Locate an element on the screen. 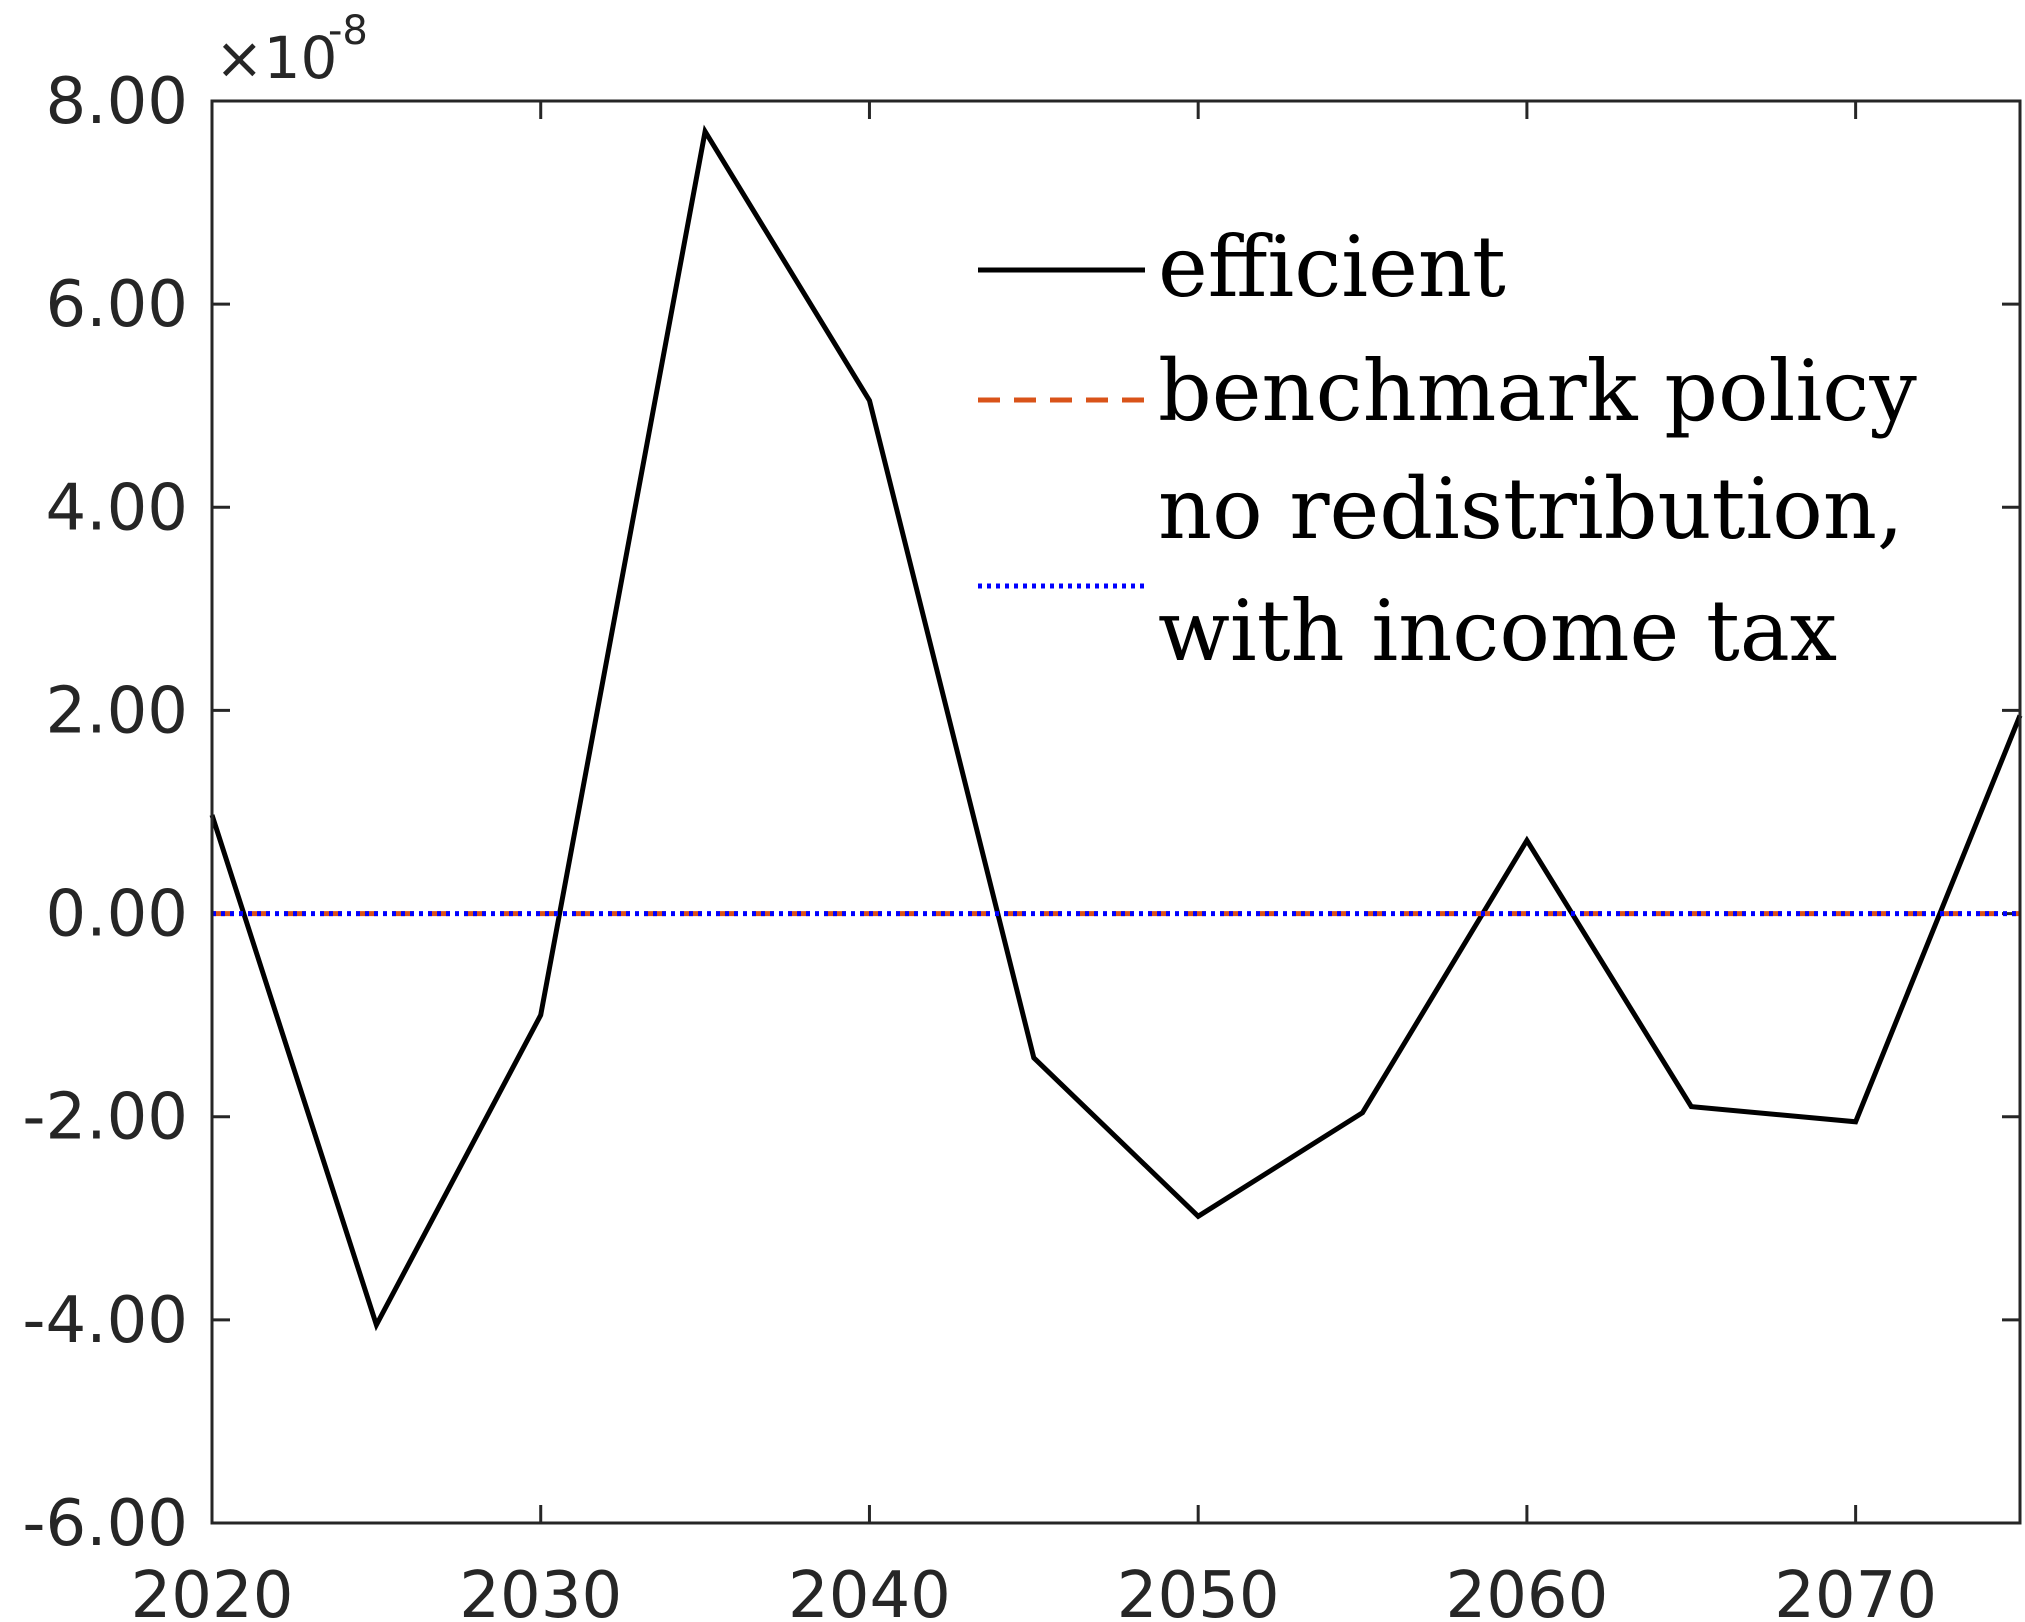 The width and height of the screenshot is (2025, 1622). legend-label-2: no redistribution, is located at coordinates (1531, 509).